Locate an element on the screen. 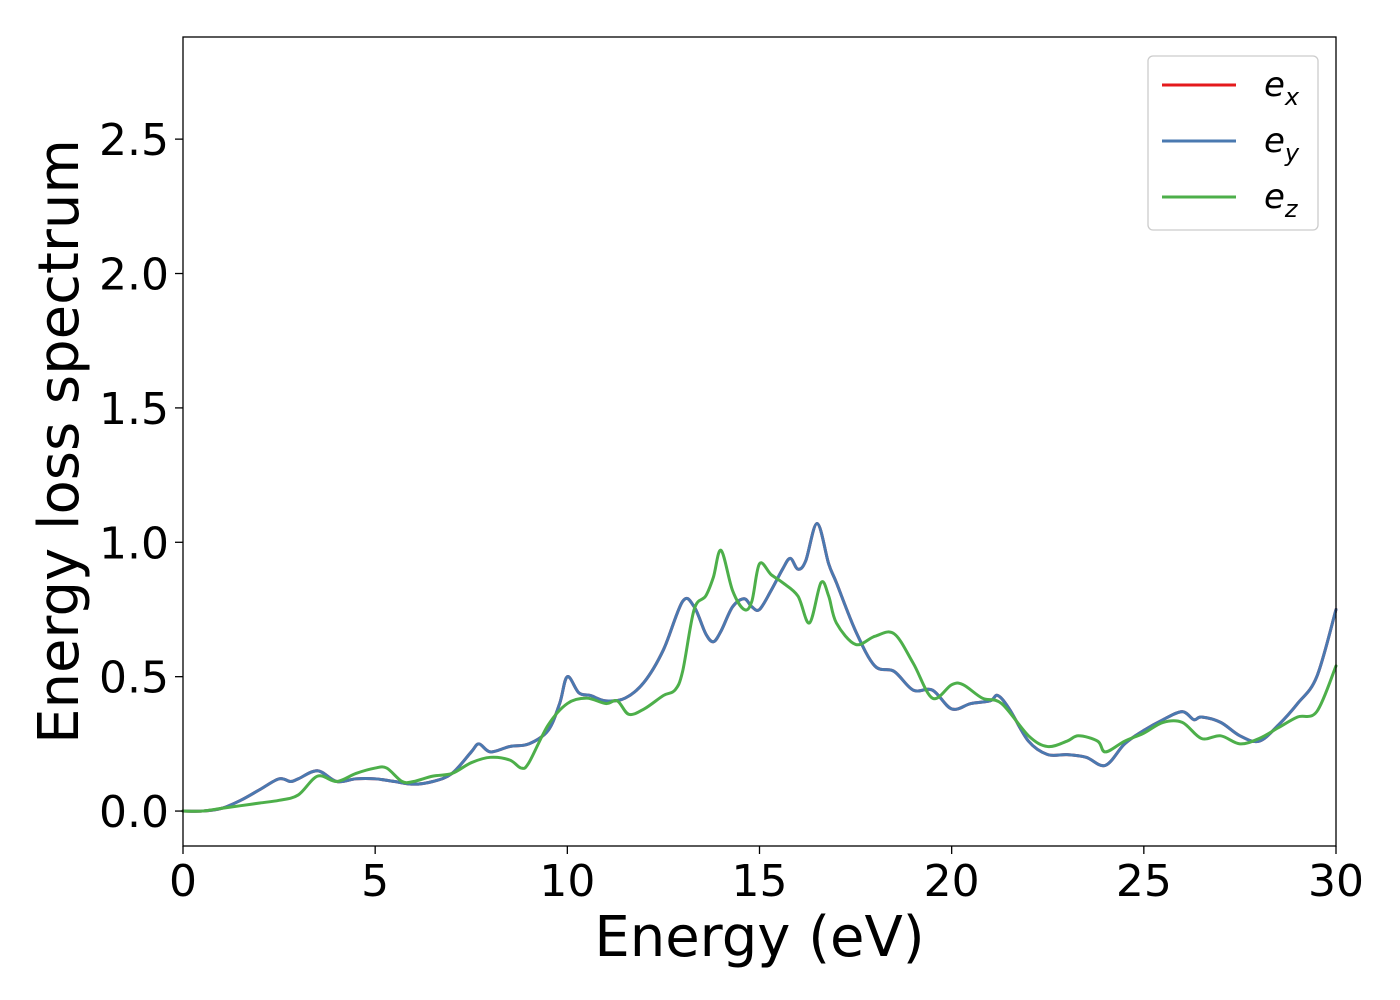 The image size is (1400, 1000). y-tick-label: 0.5 is located at coordinates (134, 678).